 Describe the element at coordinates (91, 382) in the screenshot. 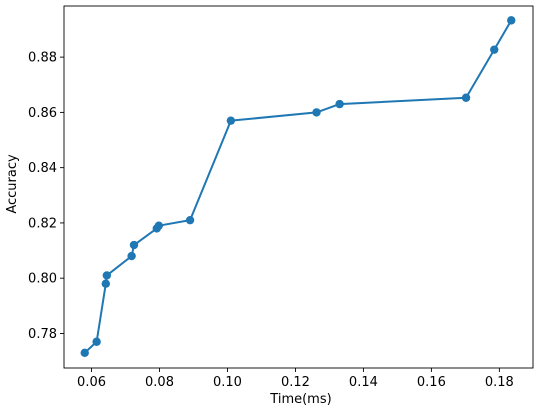

I see `x-tick-label: 0.06` at that location.